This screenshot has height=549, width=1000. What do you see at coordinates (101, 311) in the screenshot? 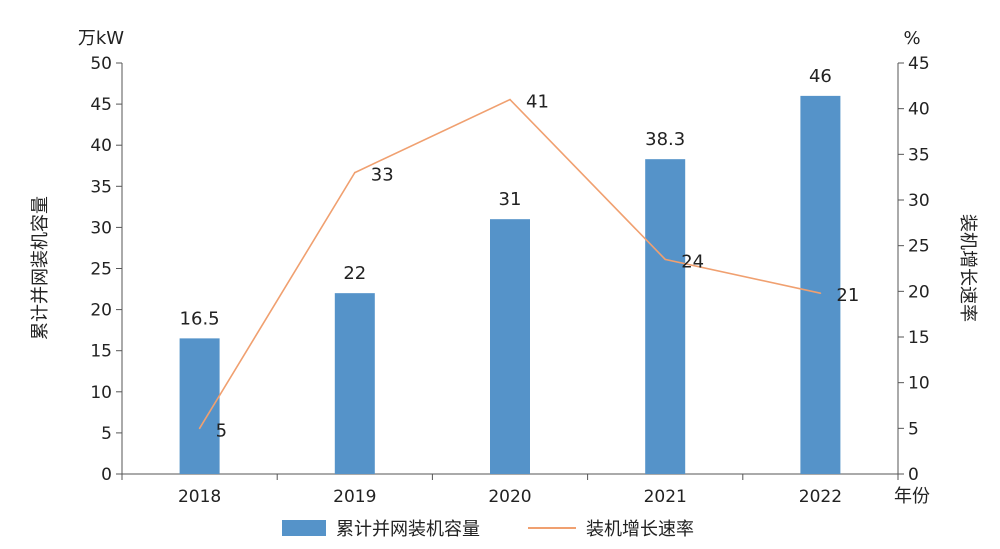
I see `left-tick-label: 20` at bounding box center [101, 311].